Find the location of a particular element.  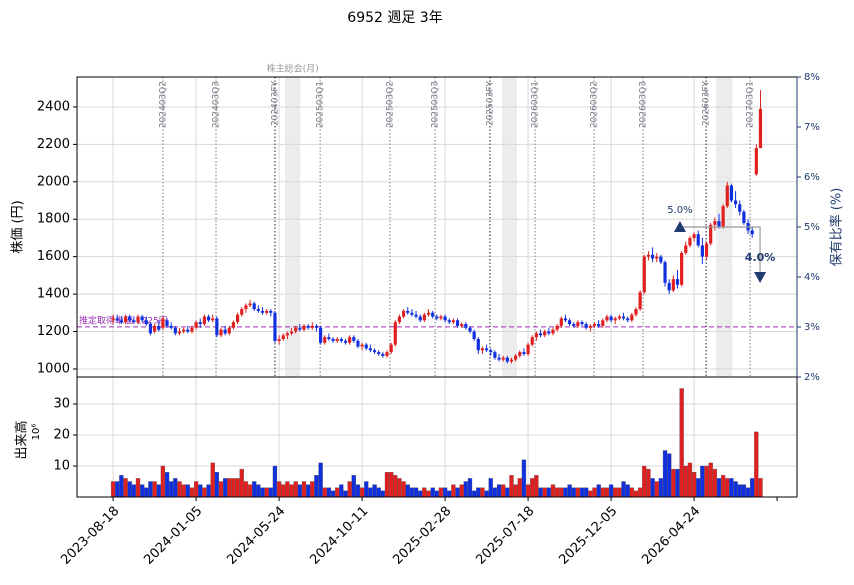

event-label: 202403Q2 is located at coordinates (163, 104).